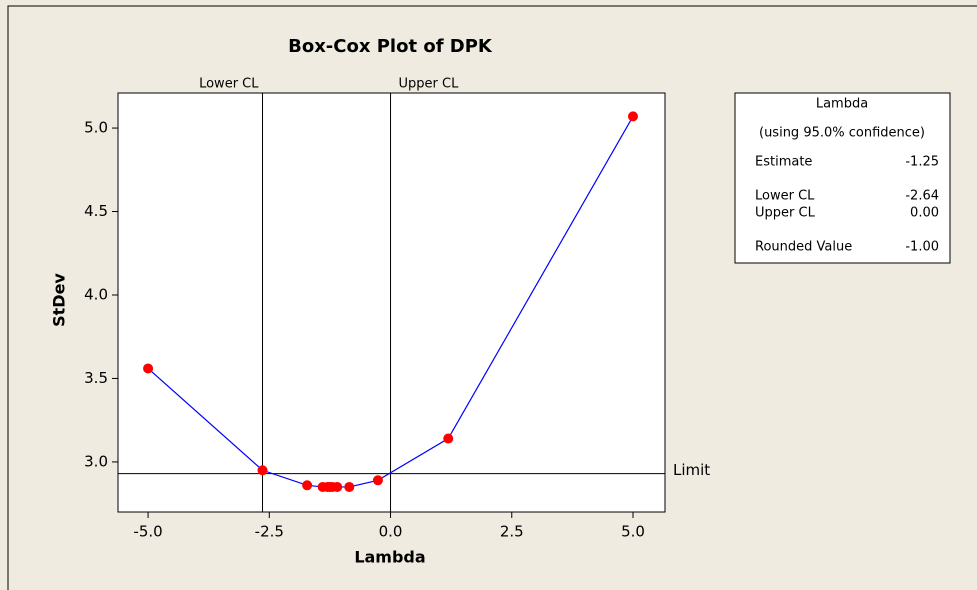  Describe the element at coordinates (803, 247) in the screenshot. I see `legend-label: Rounded Value` at that location.